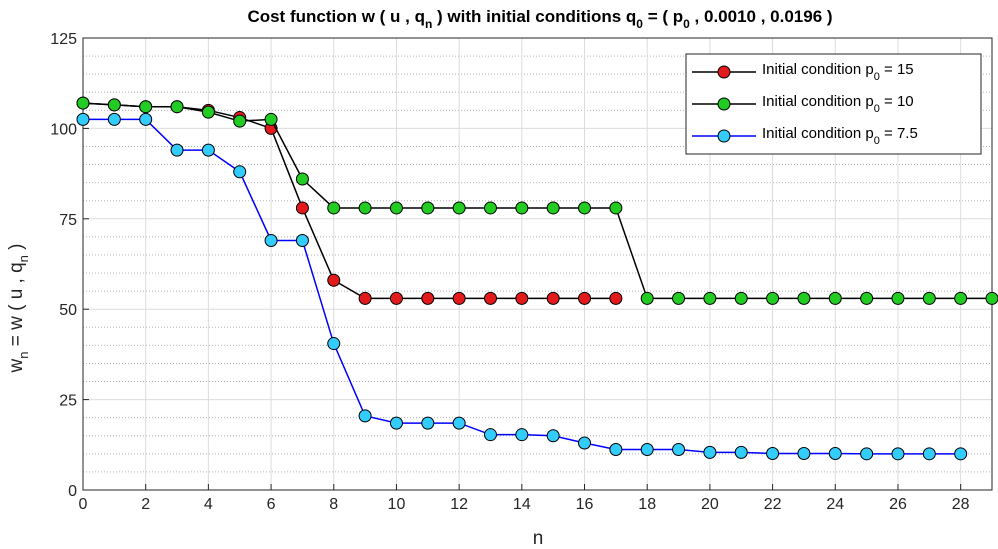 The width and height of the screenshot is (998, 549). I want to click on x-tick-label: 2, so click(145, 504).